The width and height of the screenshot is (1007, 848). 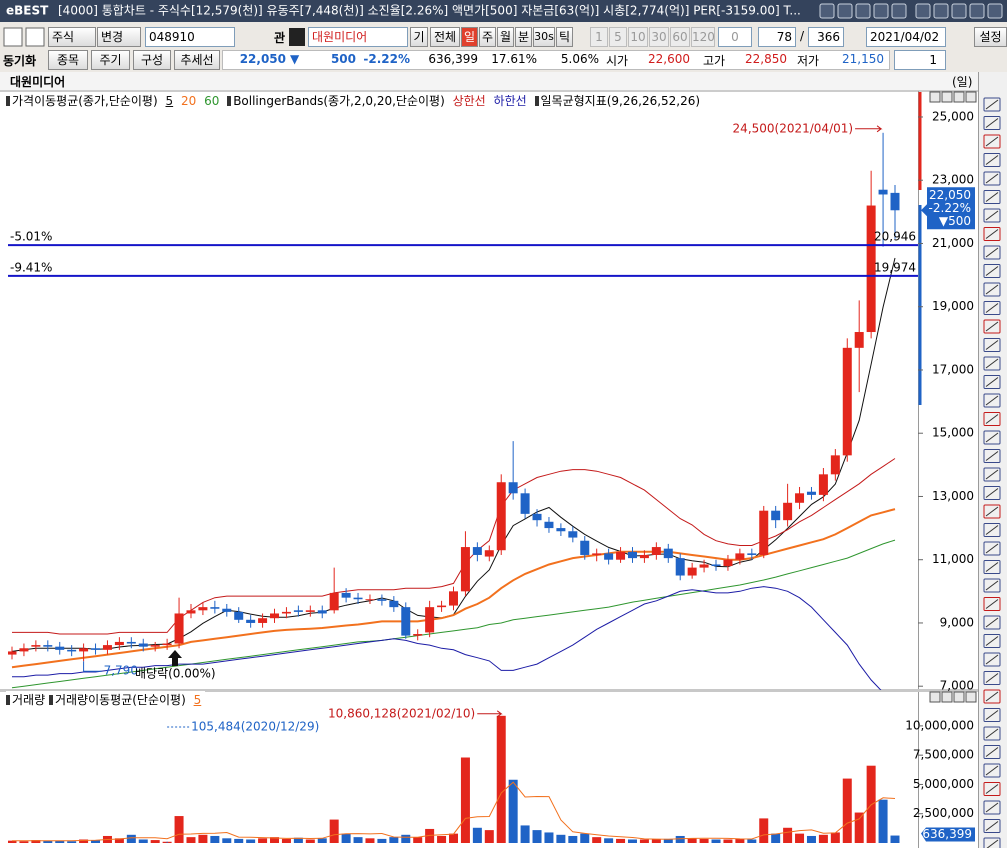 What do you see at coordinates (106, 699) in the screenshot?
I see `volume-legend: 거래량 거래량이동평균(단순이평) 5` at bounding box center [106, 699].